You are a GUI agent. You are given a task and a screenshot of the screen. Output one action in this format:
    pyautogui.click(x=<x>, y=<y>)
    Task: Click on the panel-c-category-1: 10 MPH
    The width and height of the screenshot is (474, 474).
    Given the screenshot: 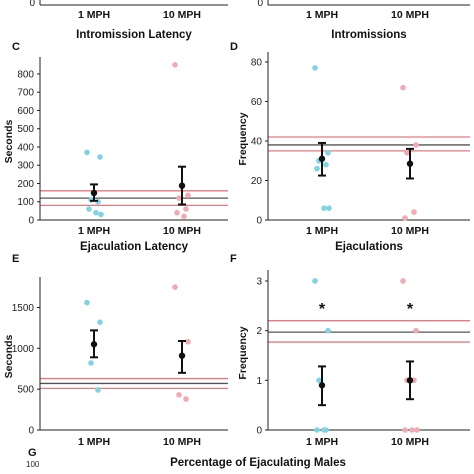 What is the action you would take?
    pyautogui.click(x=182, y=231)
    